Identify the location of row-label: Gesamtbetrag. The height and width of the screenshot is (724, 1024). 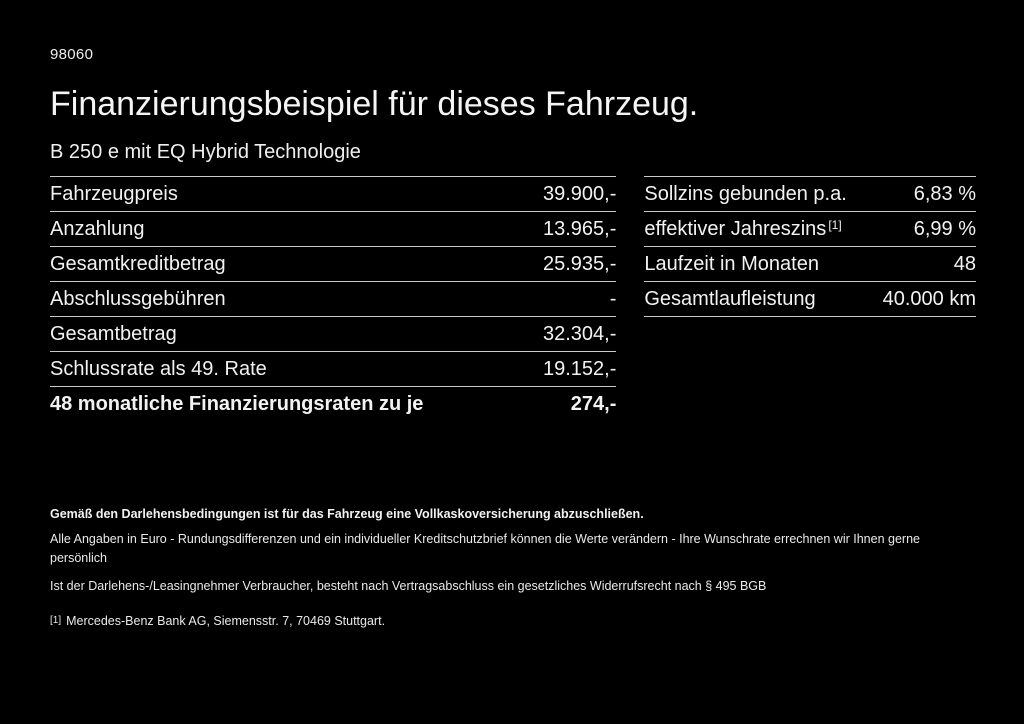
(113, 333).